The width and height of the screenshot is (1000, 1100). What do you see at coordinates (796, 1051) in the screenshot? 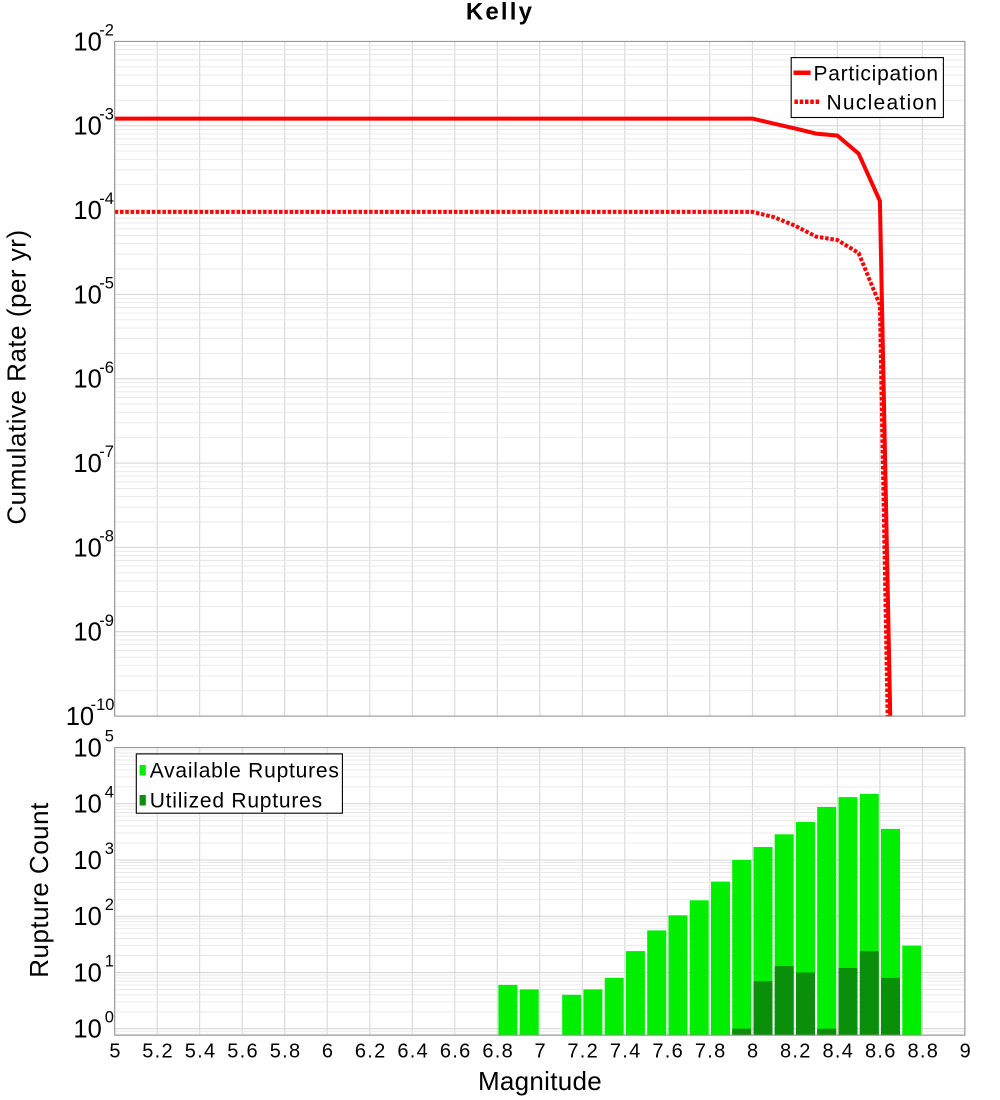
I see `svg-text: 8.2` at bounding box center [796, 1051].